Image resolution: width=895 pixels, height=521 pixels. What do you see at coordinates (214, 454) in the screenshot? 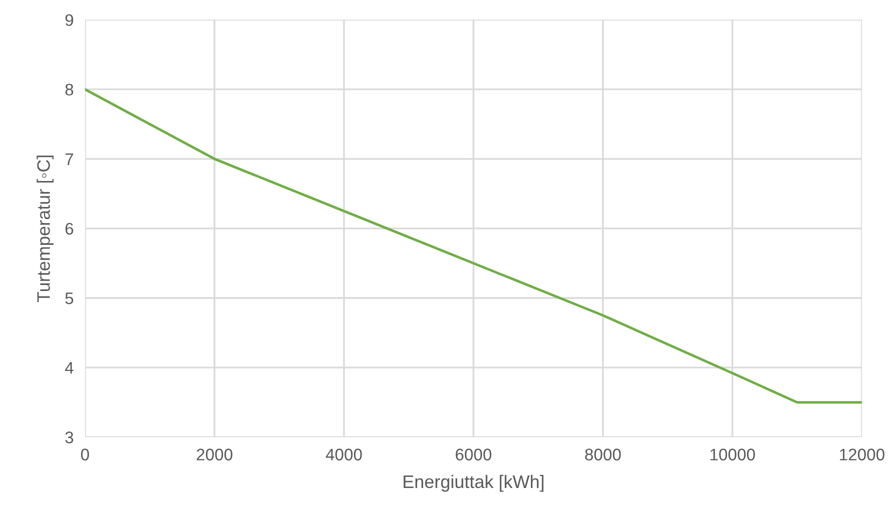
I see `x-tick-label: 2000` at bounding box center [214, 454].